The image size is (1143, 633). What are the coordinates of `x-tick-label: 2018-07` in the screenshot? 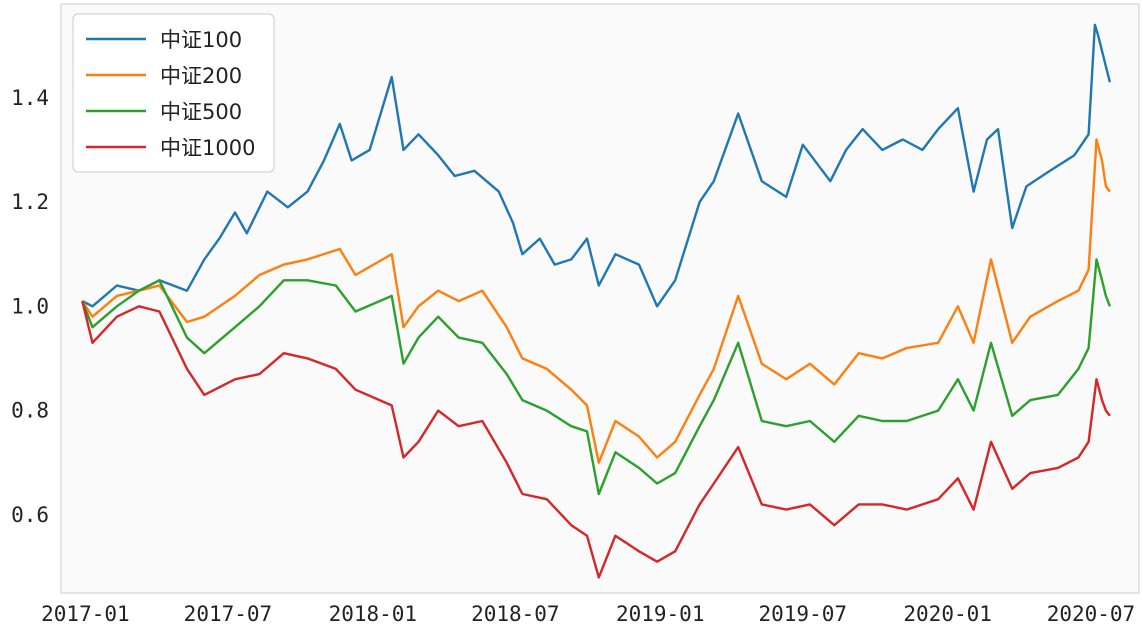 It's located at (515, 614).